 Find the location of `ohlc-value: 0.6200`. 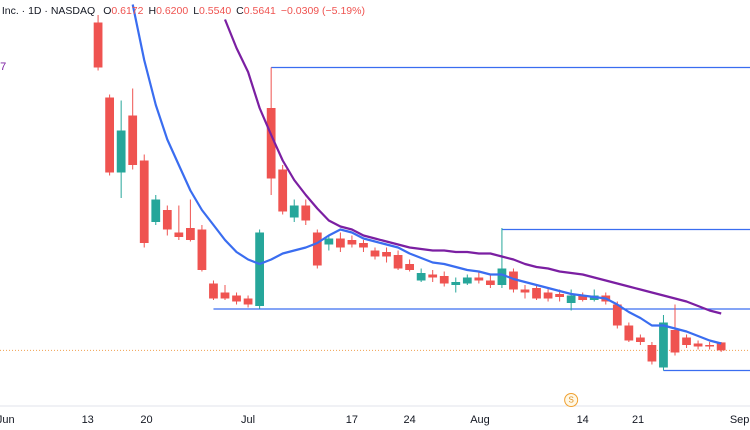

ohlc-value: 0.6200 is located at coordinates (172, 11).